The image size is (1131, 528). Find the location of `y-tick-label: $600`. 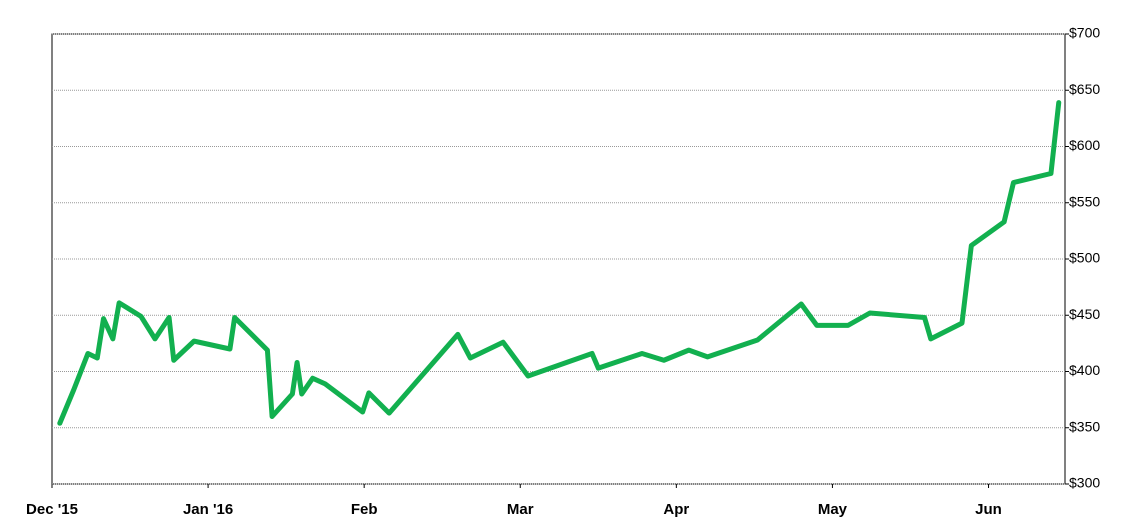

y-tick-label: $600 is located at coordinates (1084, 145).